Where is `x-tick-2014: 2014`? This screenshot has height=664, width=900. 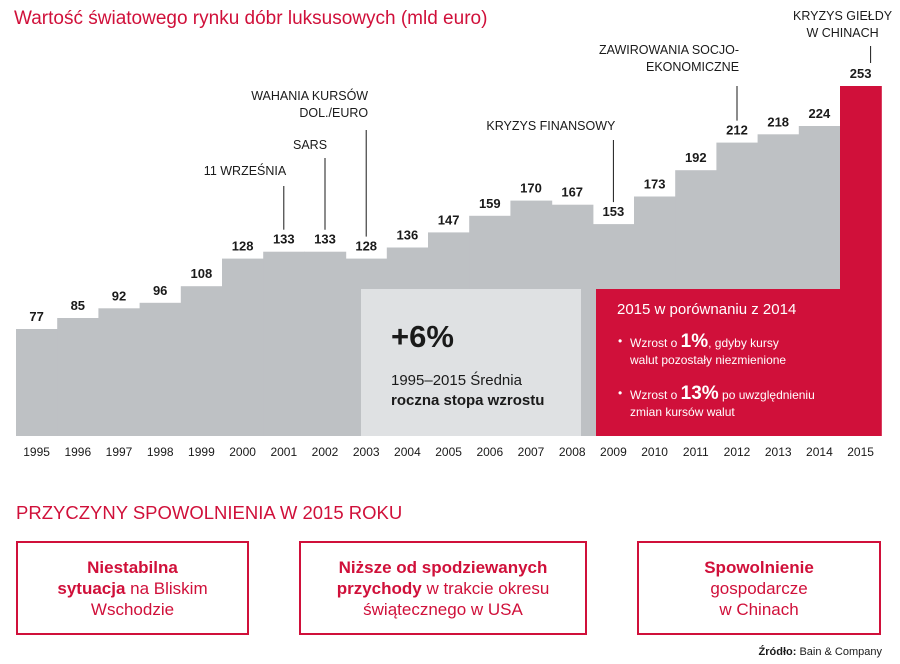 x-tick-2014: 2014 is located at coordinates (819, 452).